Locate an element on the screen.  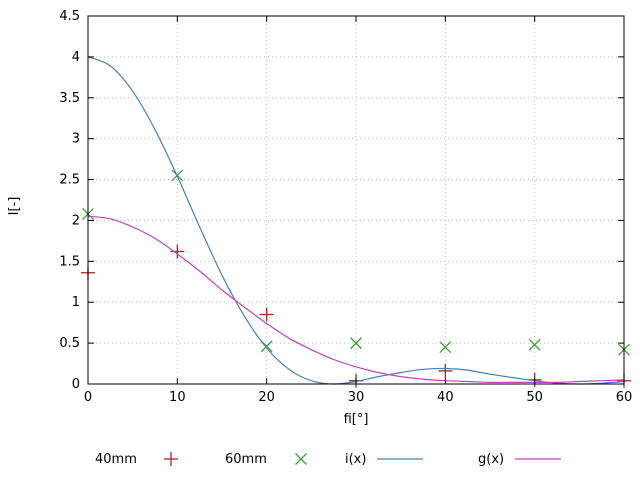
x-tick-label: 40 is located at coordinates (445, 397).